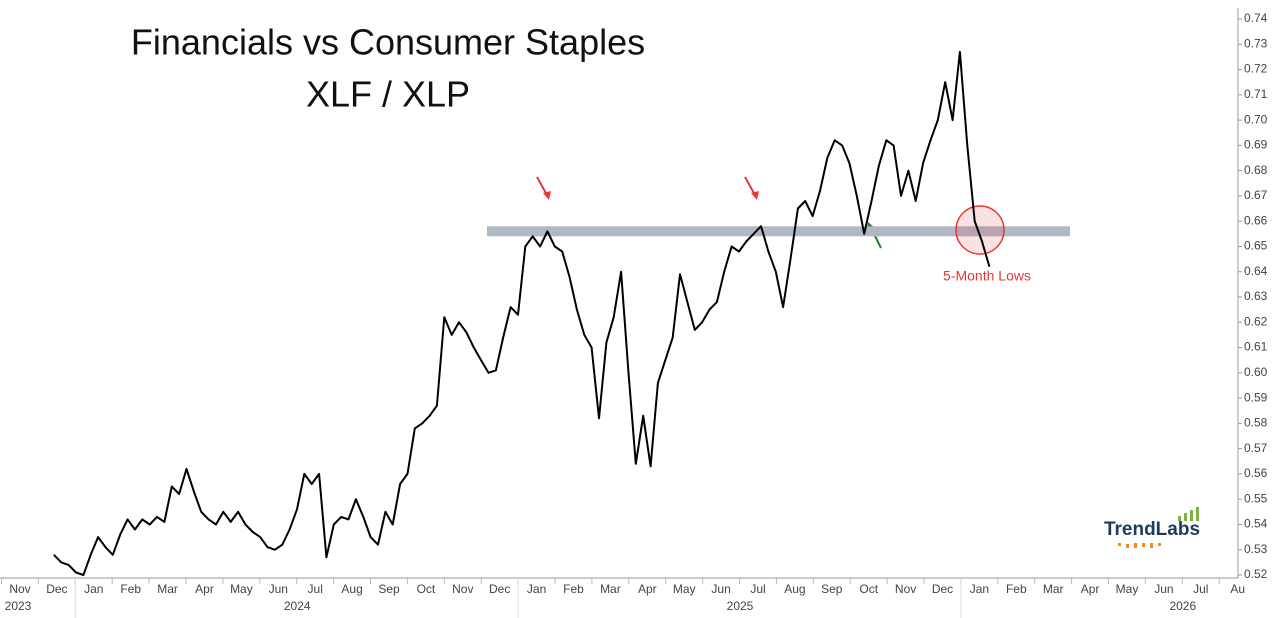 This screenshot has height=618, width=1280. Describe the element at coordinates (1188, 514) in the screenshot. I see `logo-bars` at that location.